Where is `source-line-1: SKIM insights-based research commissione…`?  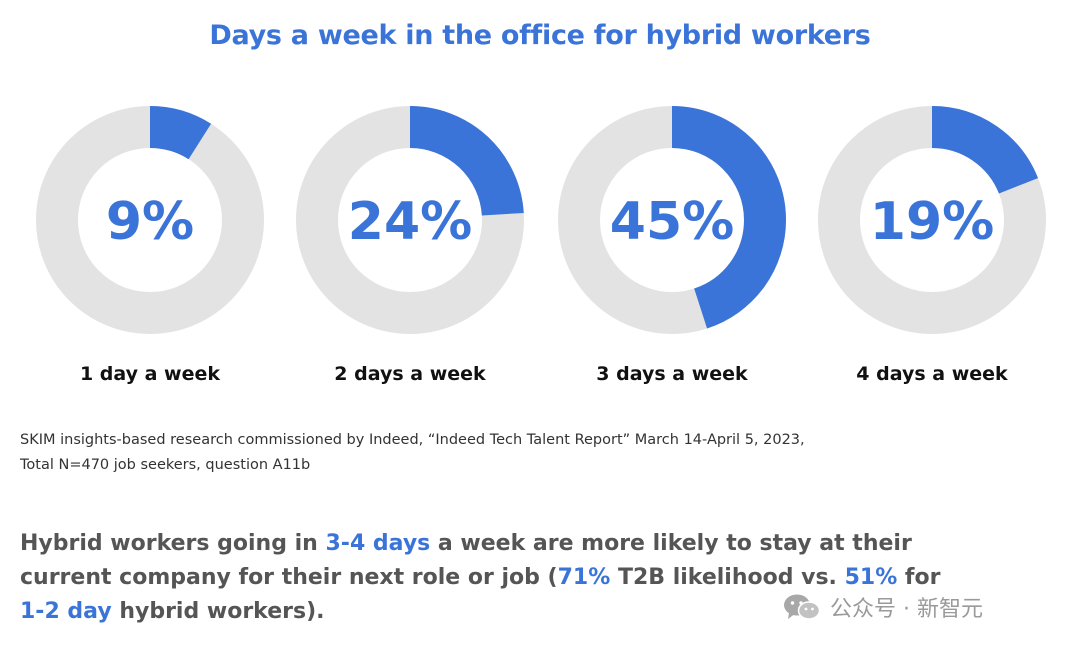 source-line-1: SKIM insights-based research commissione… is located at coordinates (412, 440).